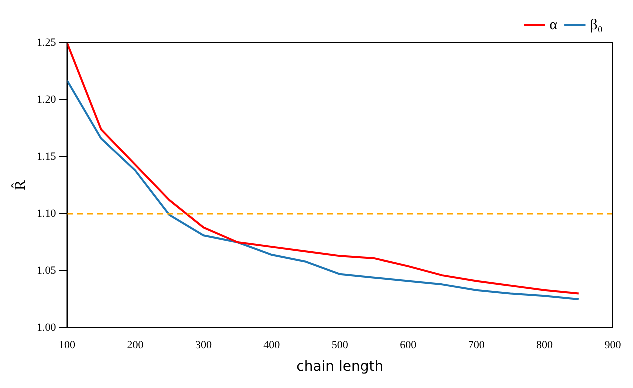 The width and height of the screenshot is (633, 388). What do you see at coordinates (47, 100) in the screenshot?
I see `y-tick-label: 1.20` at bounding box center [47, 100].